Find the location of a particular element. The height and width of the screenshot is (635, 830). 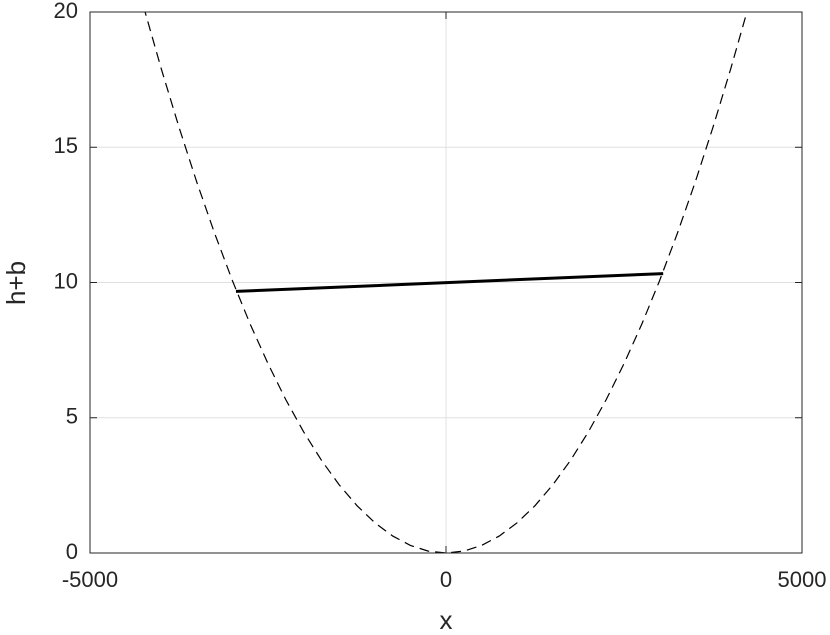

y-tick-label: 10 is located at coordinates (66, 280).